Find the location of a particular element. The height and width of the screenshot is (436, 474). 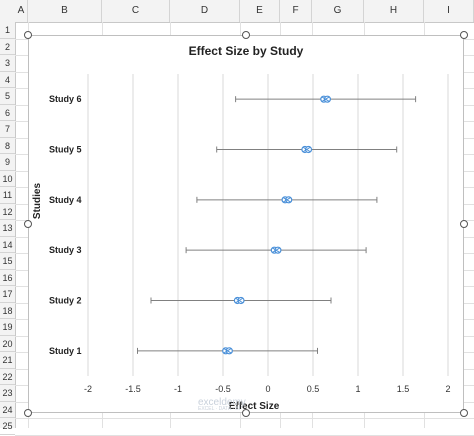

x-tick-label: -1 is located at coordinates (178, 389).